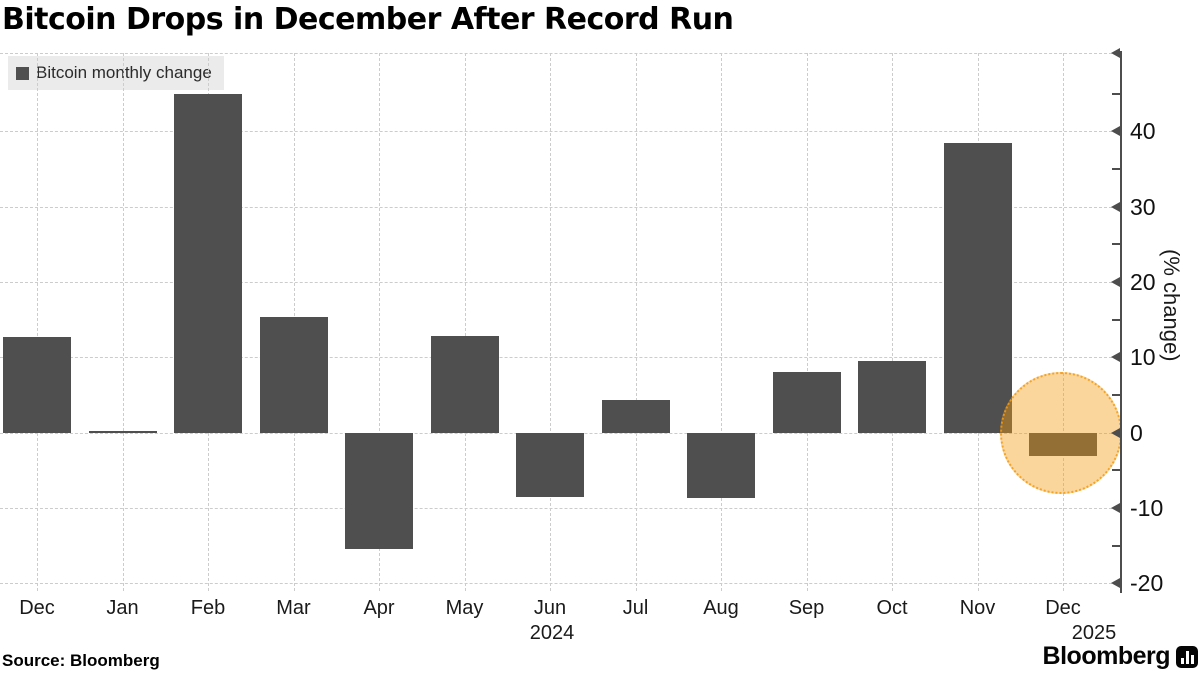 Image resolution: width=1200 pixels, height=675 pixels. I want to click on y-tick-label: 40, so click(1143, 131).